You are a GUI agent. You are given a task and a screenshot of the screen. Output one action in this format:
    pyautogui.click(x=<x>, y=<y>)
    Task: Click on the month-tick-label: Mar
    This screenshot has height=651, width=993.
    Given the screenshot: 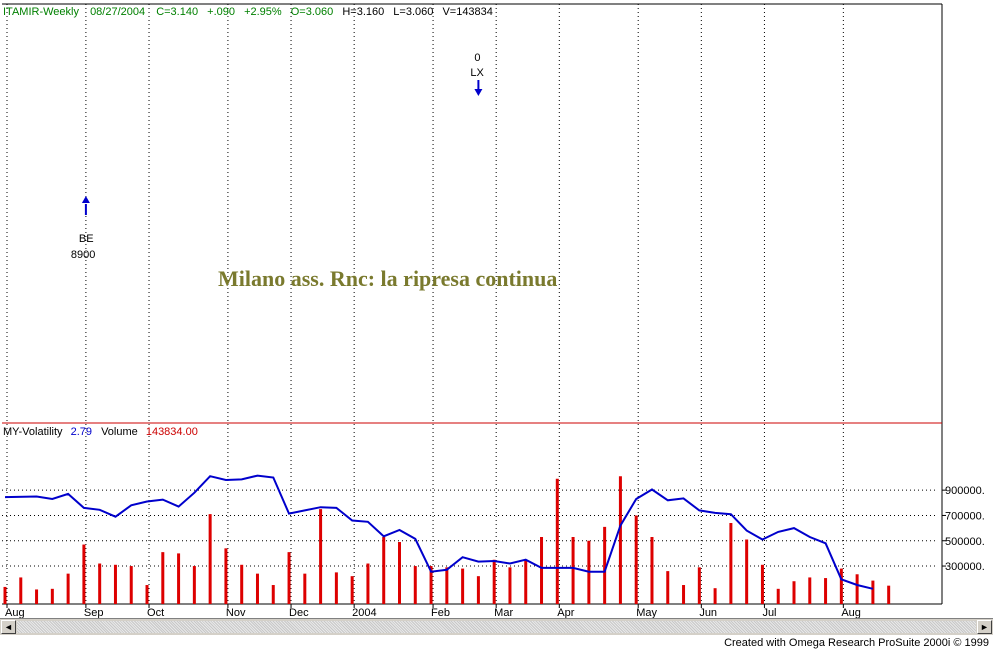 What is the action you would take?
    pyautogui.click(x=503, y=612)
    